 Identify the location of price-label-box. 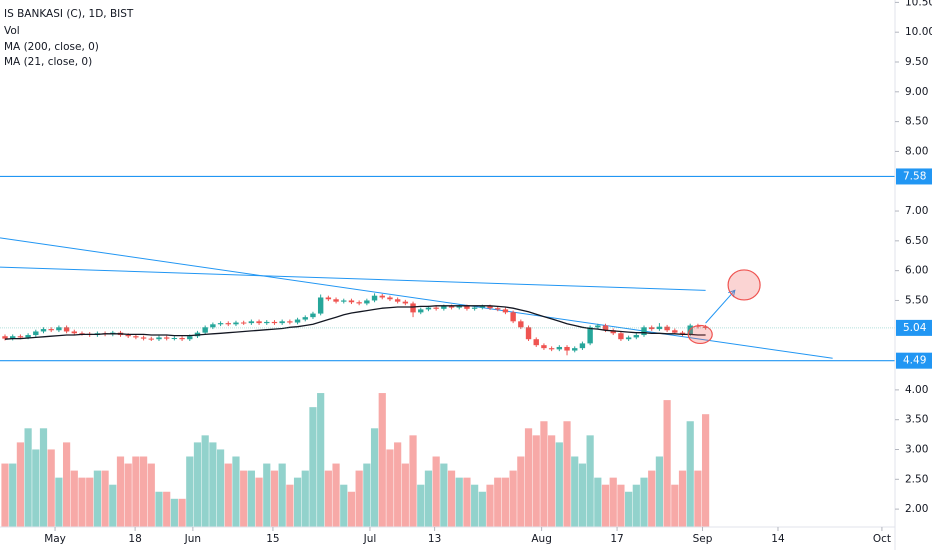
(914, 360).